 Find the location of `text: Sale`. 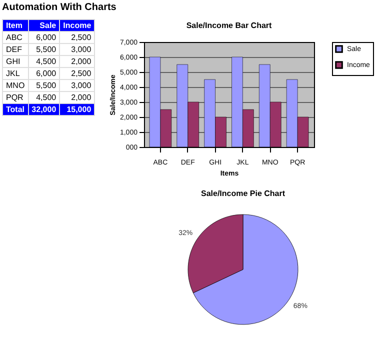

text: Sale is located at coordinates (44, 26).